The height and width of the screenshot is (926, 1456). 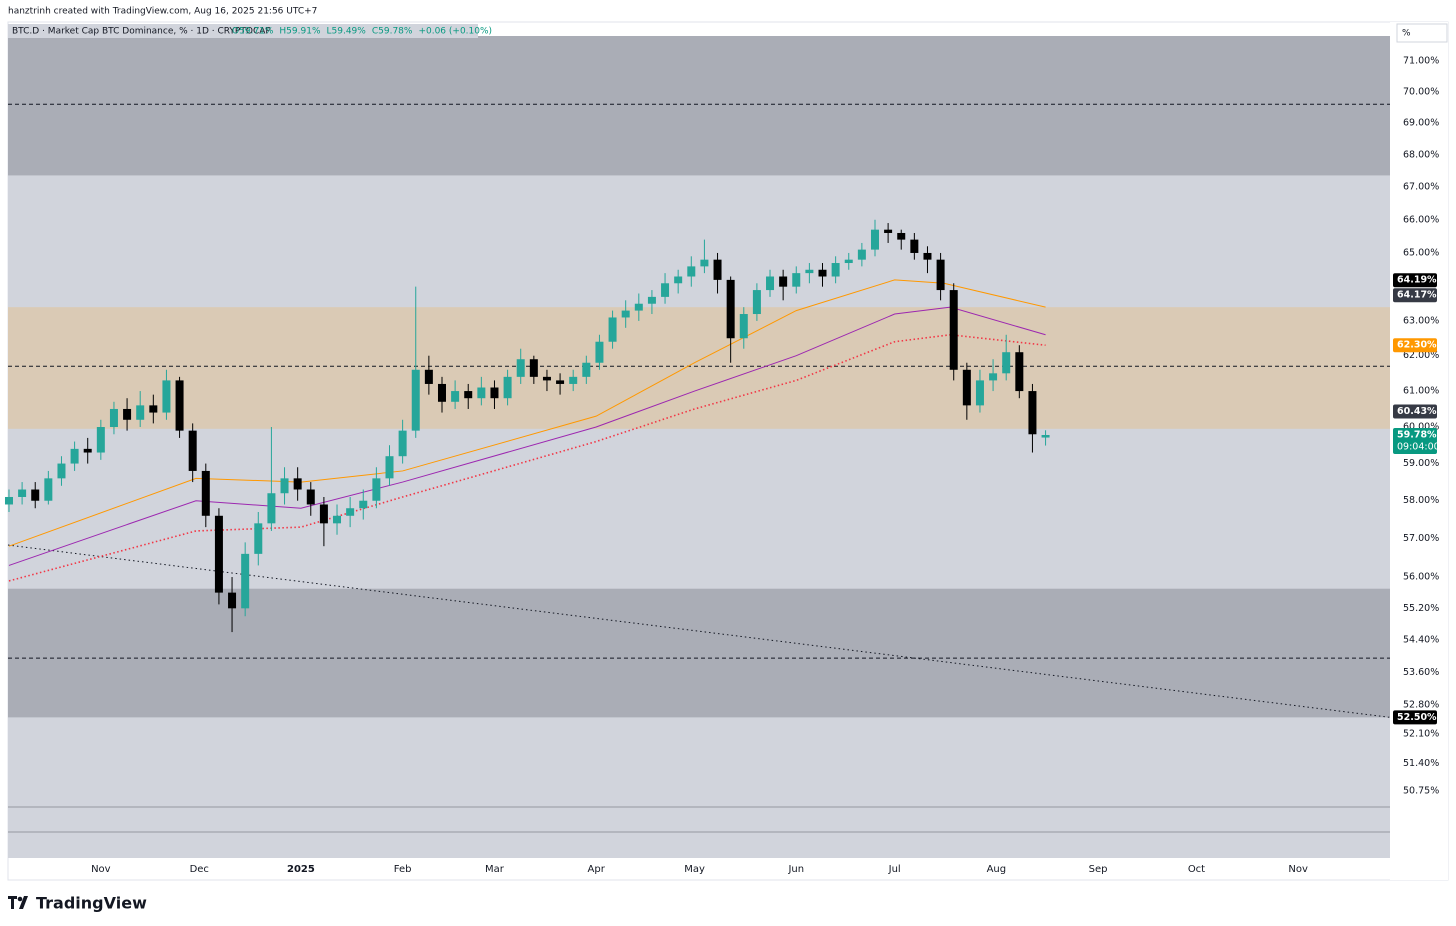 I want to click on y-tick-label: 68.00%, so click(x=1421, y=154).